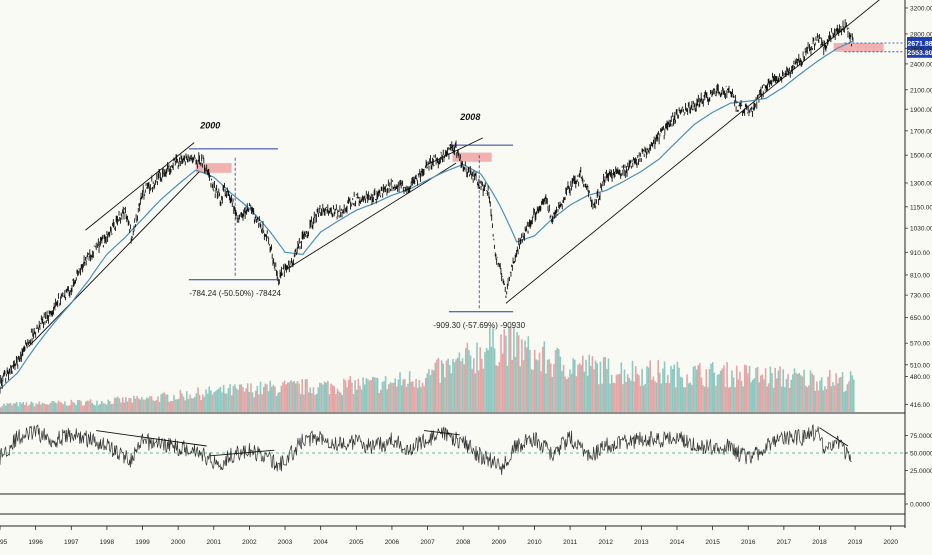 The image size is (932, 555). I want to click on price-tick-label: 650.00, so click(920, 318).